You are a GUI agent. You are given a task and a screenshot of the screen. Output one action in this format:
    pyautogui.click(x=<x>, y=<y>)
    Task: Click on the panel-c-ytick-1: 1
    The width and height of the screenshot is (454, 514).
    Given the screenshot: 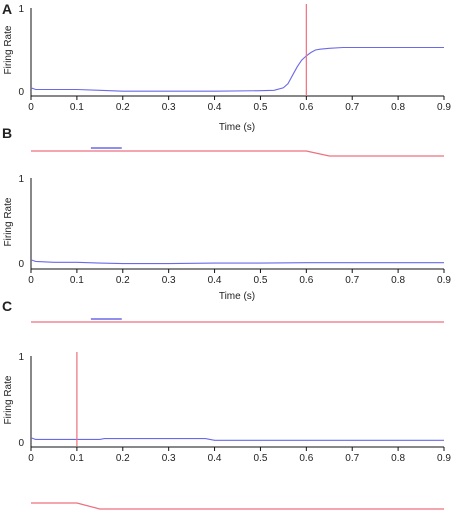 What is the action you would take?
    pyautogui.click(x=21, y=357)
    